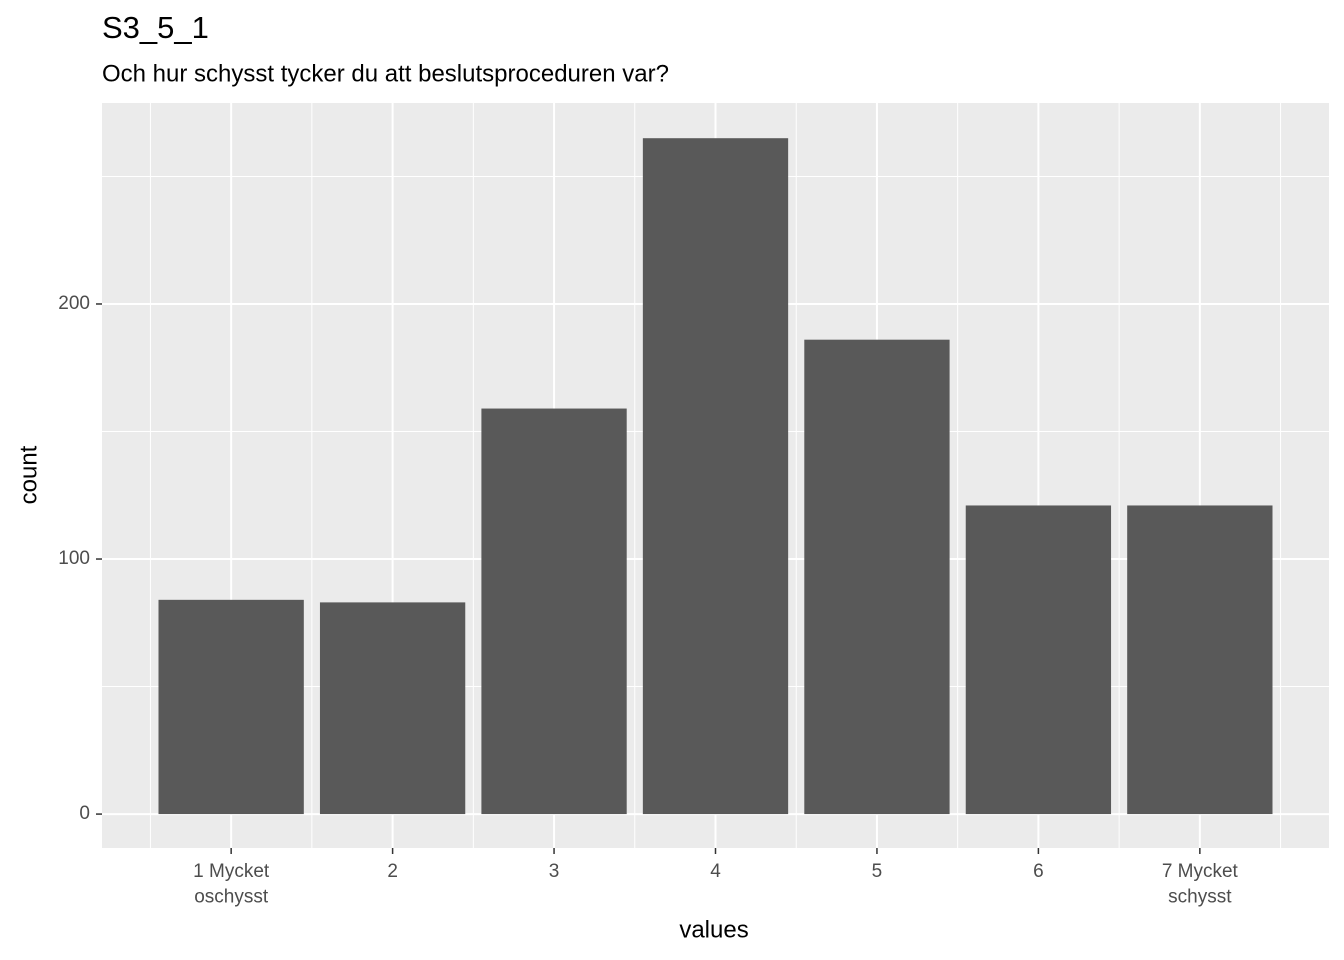 Image resolution: width=1344 pixels, height=960 pixels. I want to click on y-tick-label: 100, so click(74, 558).